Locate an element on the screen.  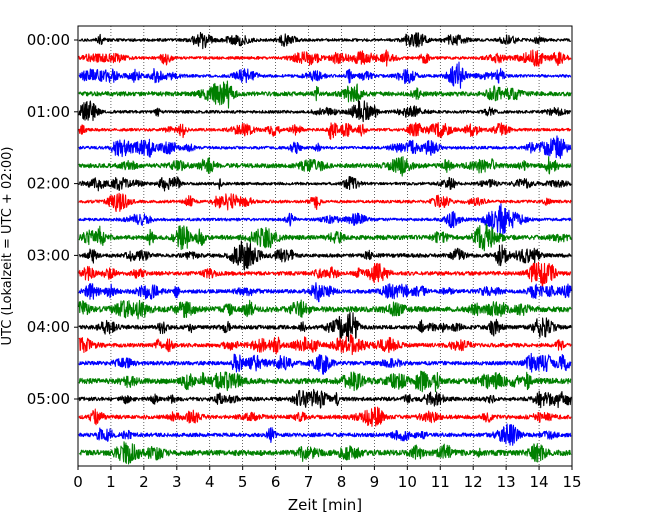
x-tick-label: 2 is located at coordinates (144, 482).